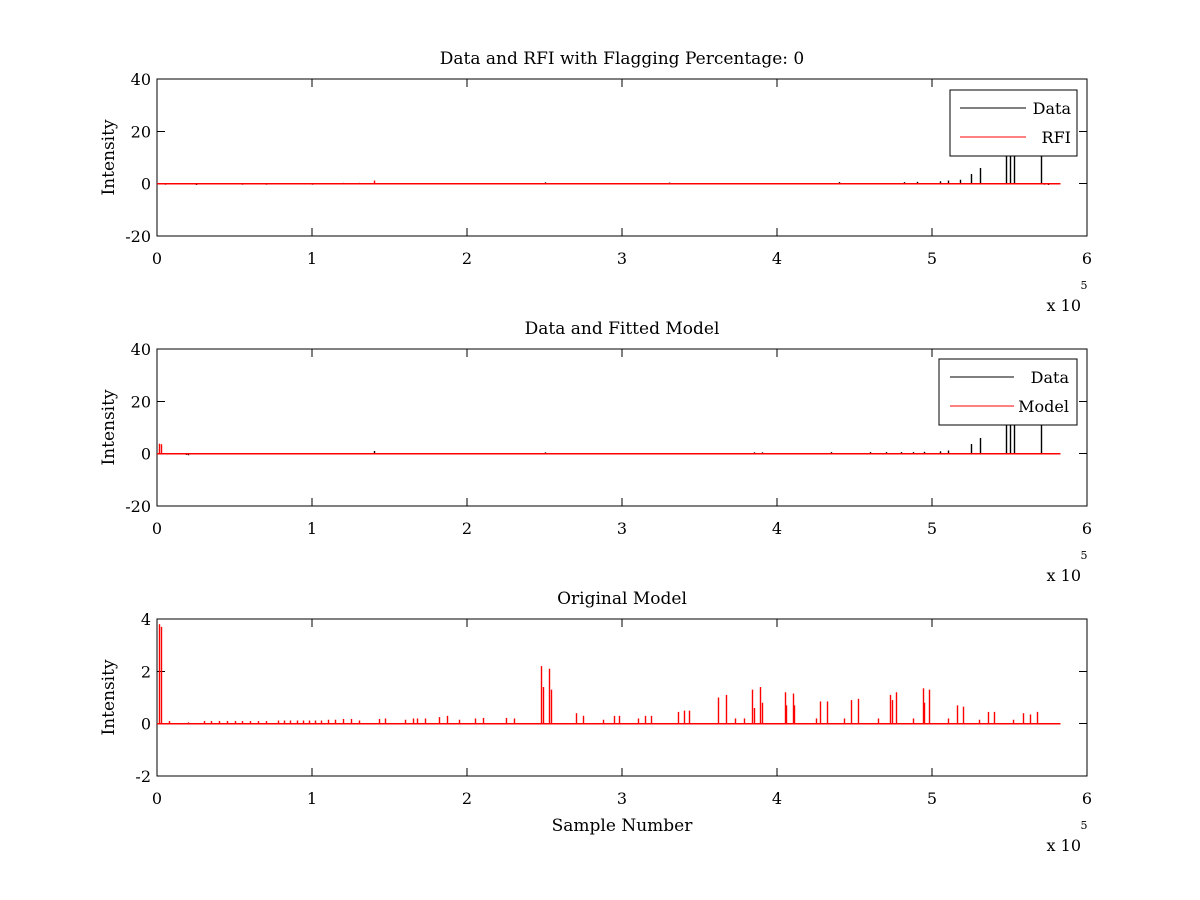 The height and width of the screenshot is (900, 1200). I want to click on legend-label: Model, so click(1043, 406).